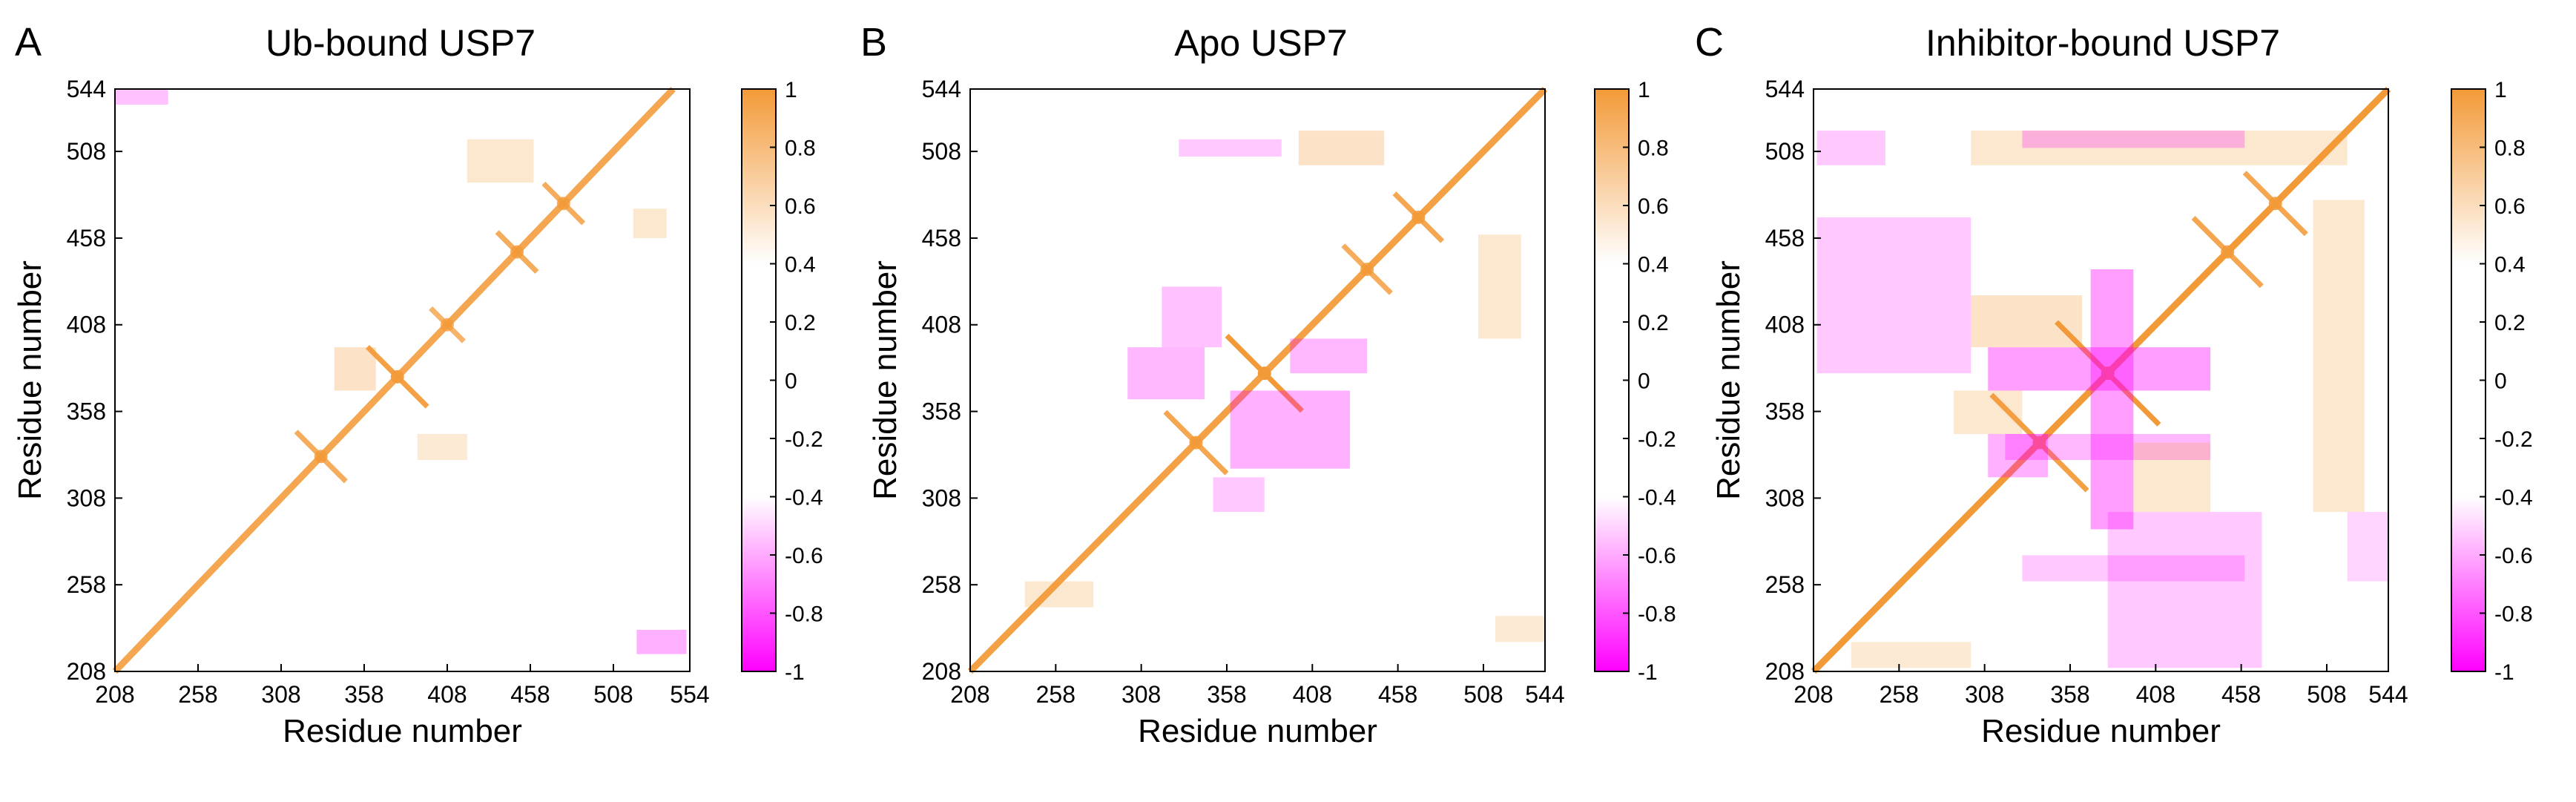 The image size is (2576, 802). What do you see at coordinates (2103, 43) in the screenshot?
I see `chart-title: Inhibitor-bound USP7` at bounding box center [2103, 43].